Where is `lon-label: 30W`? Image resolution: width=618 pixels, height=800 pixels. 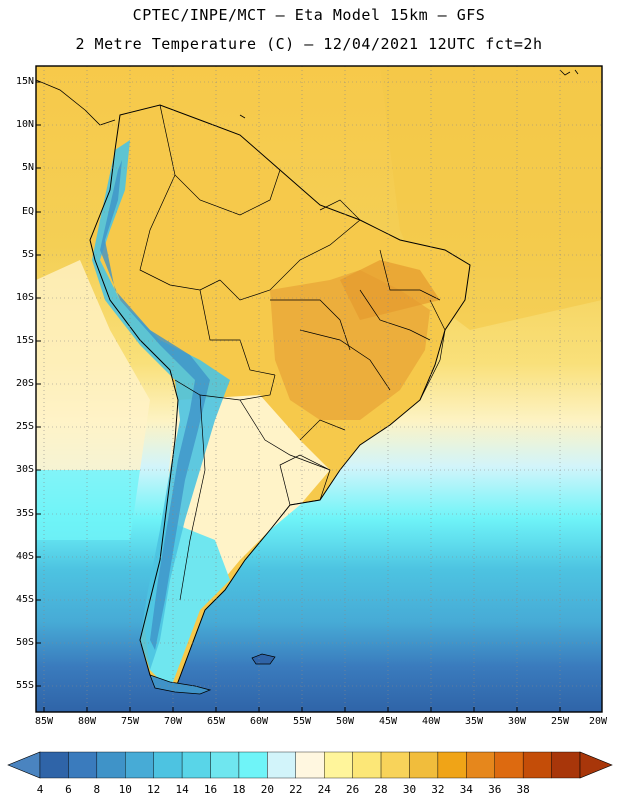 lon-label: 30W is located at coordinates (517, 721).